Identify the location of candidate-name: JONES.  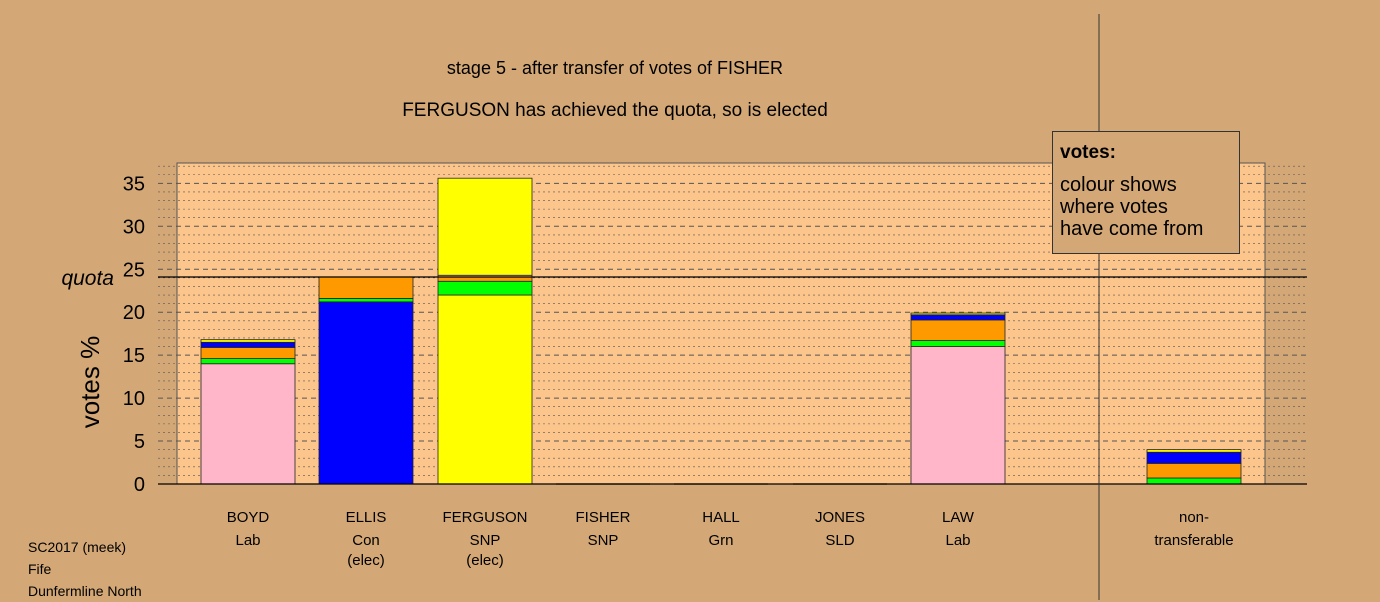
(840, 517).